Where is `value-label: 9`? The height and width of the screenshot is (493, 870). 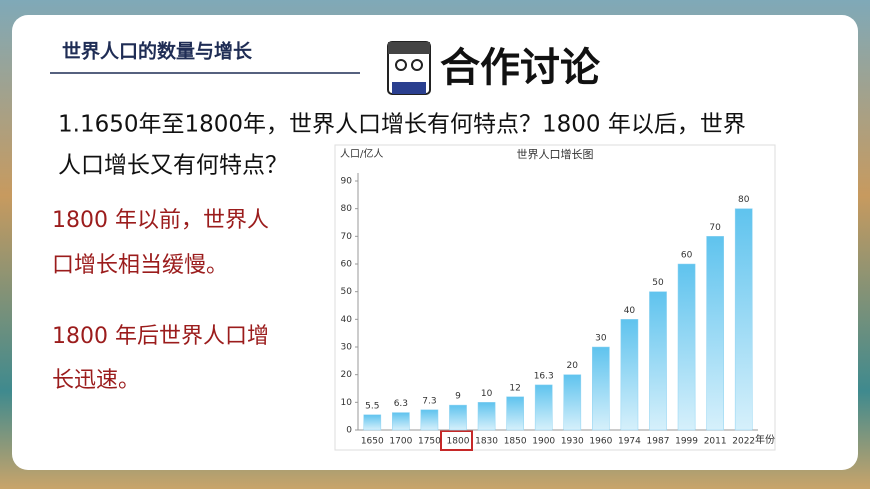
value-label: 9 is located at coordinates (458, 397).